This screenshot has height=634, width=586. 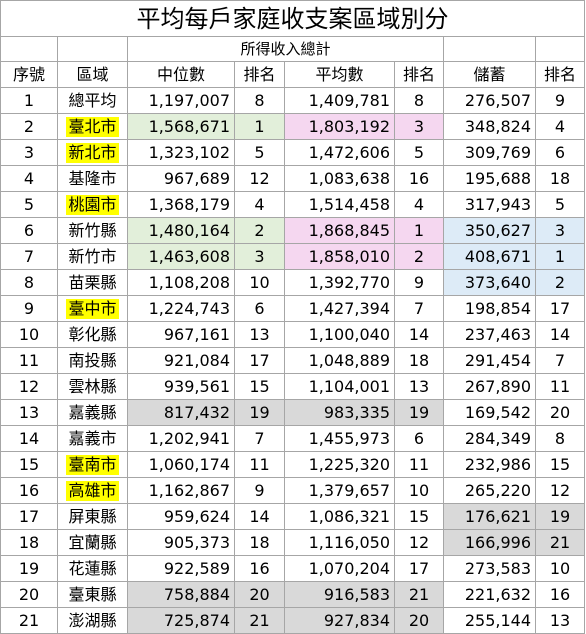 I want to click on cell-region: 基隆市, so click(x=92, y=178).